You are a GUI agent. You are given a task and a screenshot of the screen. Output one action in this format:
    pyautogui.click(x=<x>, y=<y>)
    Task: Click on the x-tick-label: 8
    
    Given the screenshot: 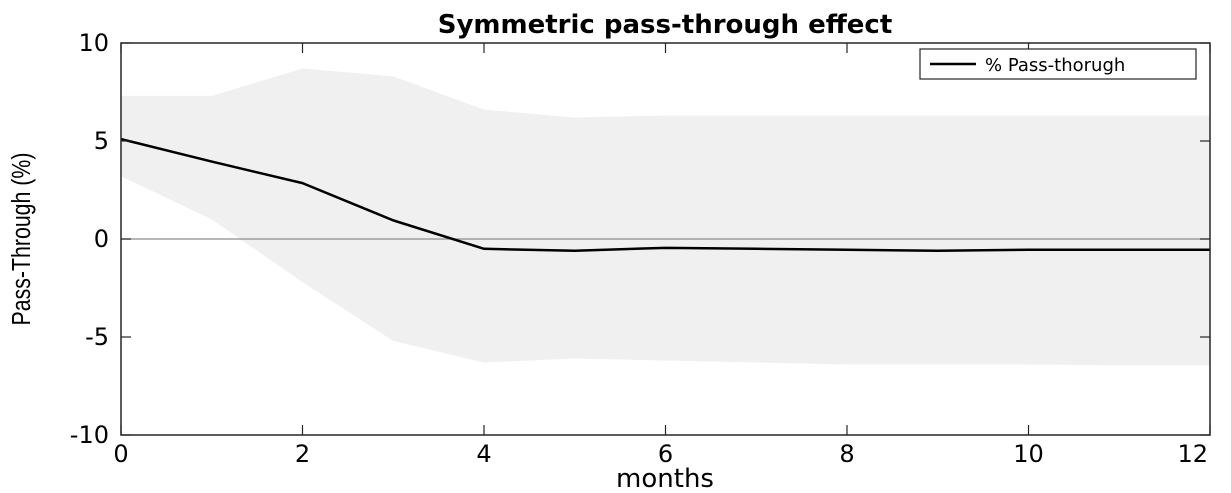 What is the action you would take?
    pyautogui.click(x=846, y=454)
    